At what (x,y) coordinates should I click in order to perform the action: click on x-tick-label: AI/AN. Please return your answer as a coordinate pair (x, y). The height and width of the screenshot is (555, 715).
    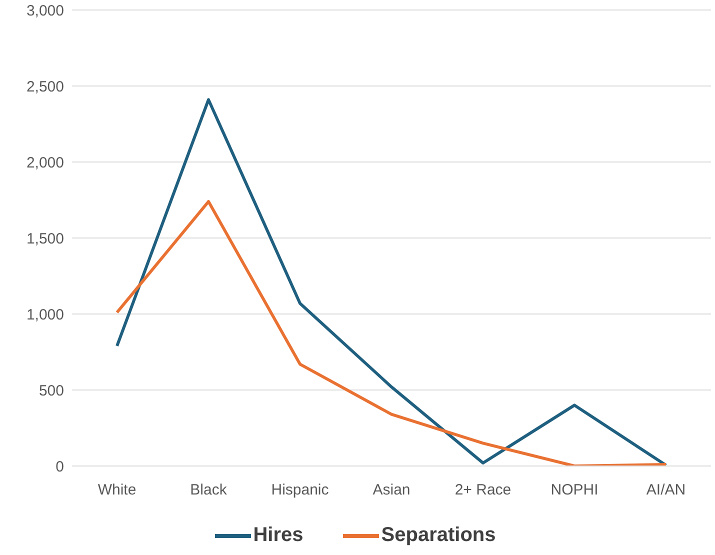
    Looking at the image, I should click on (666, 490).